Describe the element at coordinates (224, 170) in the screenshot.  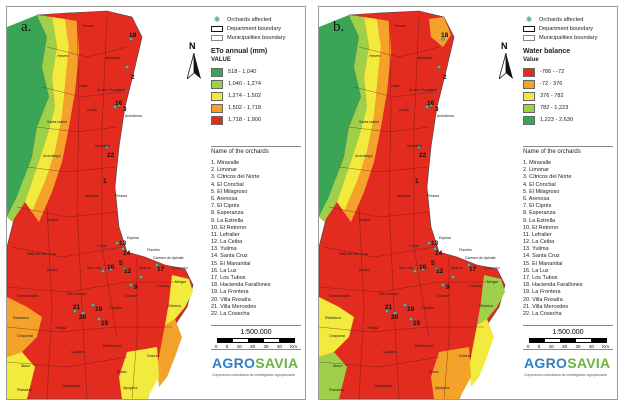
I see `orchard-item: 2. Limonar` at that location.